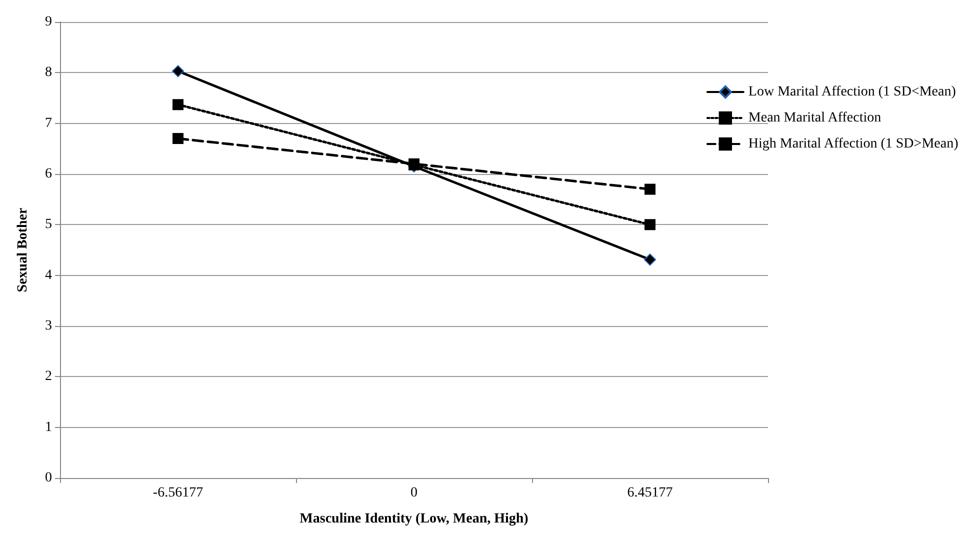 This screenshot has height=544, width=976. I want to click on y-tick-label: 2, so click(48, 376).